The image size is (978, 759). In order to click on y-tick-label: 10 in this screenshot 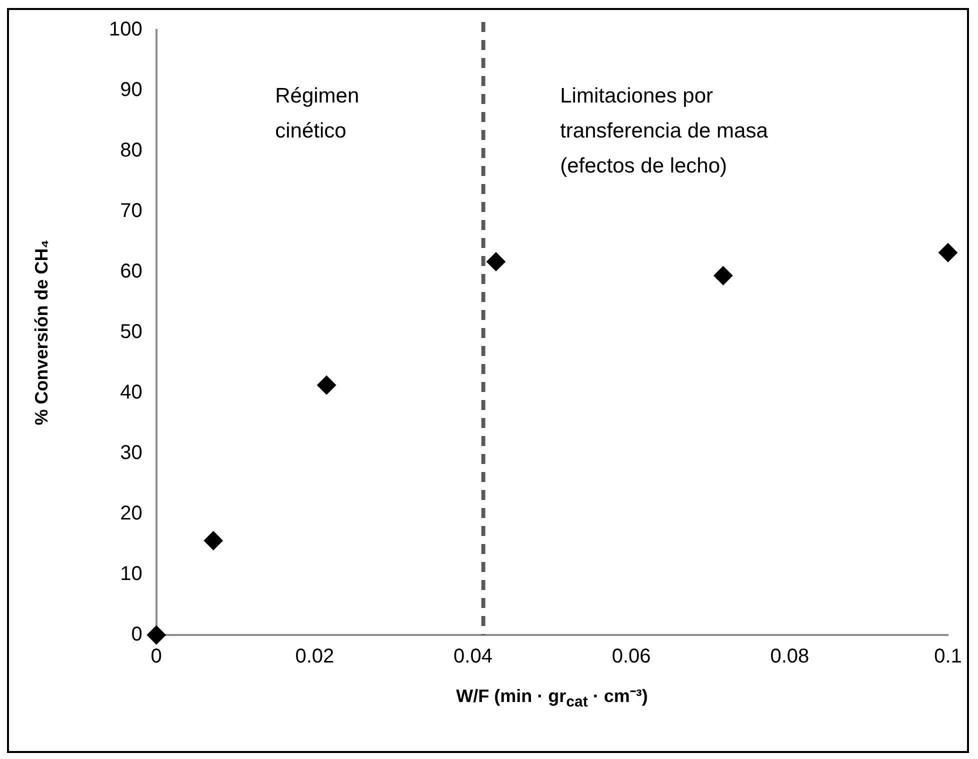, I will do `click(131, 574)`.